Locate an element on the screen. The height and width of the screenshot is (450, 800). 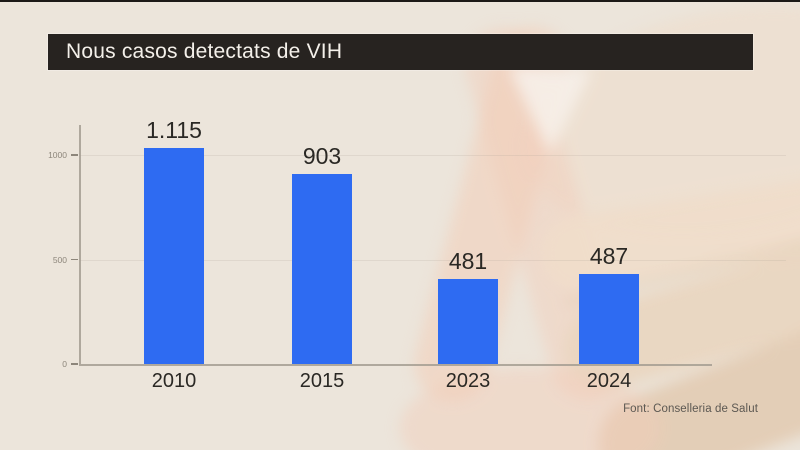
y-tick-label: 0 is located at coordinates (64, 364).